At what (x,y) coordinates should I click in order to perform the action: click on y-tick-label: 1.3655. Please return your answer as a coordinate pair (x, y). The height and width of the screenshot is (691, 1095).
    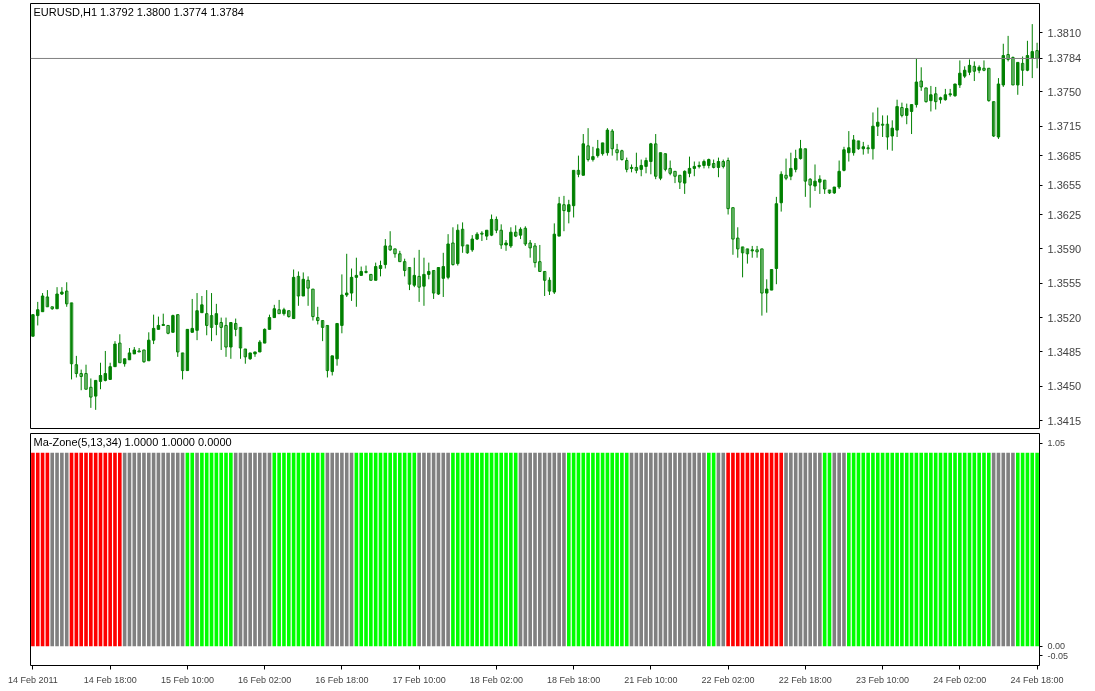
    Looking at the image, I should click on (1064, 185).